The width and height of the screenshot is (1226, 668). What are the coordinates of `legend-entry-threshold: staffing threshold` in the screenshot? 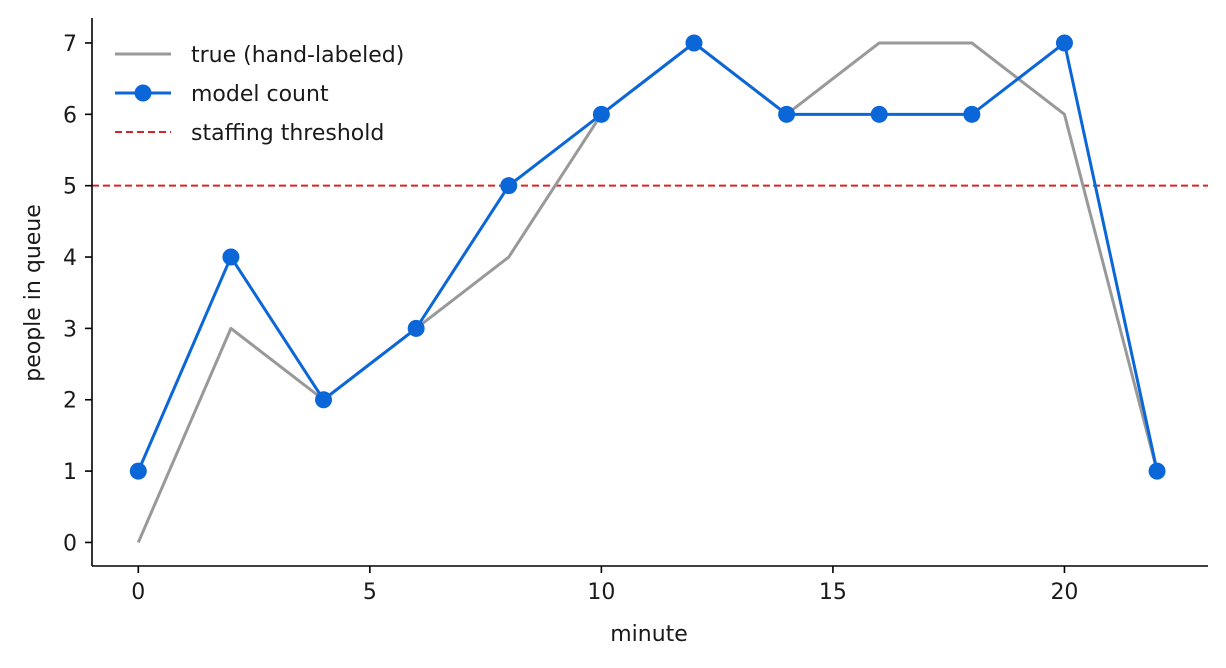 It's located at (249, 133).